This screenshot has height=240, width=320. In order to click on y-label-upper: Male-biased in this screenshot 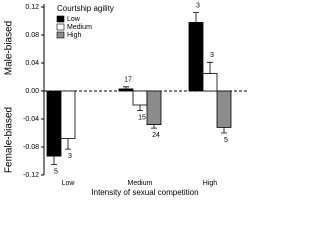, I will do `click(9, 48)`.